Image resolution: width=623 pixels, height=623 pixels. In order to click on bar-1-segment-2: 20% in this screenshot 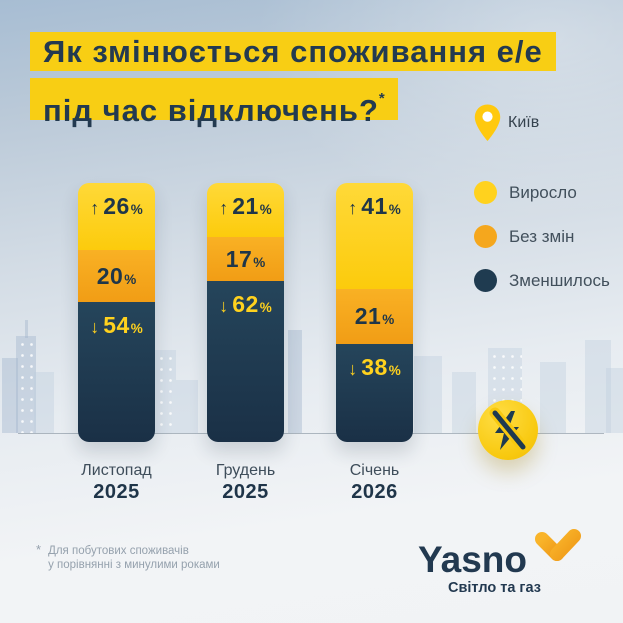, I will do `click(116, 276)`.